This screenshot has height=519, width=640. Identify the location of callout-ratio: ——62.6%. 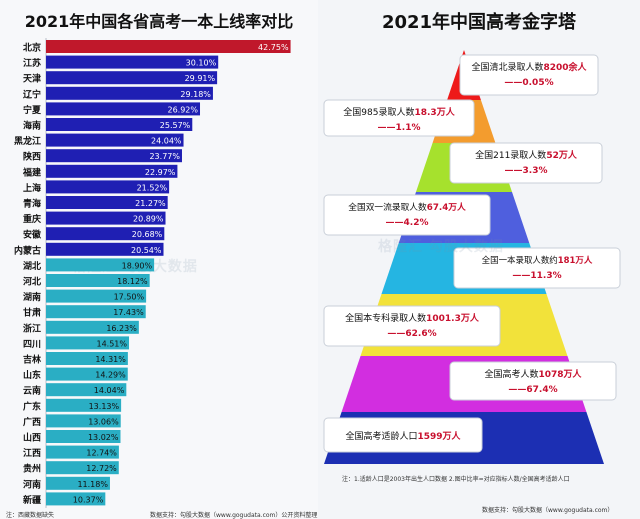
(411, 334).